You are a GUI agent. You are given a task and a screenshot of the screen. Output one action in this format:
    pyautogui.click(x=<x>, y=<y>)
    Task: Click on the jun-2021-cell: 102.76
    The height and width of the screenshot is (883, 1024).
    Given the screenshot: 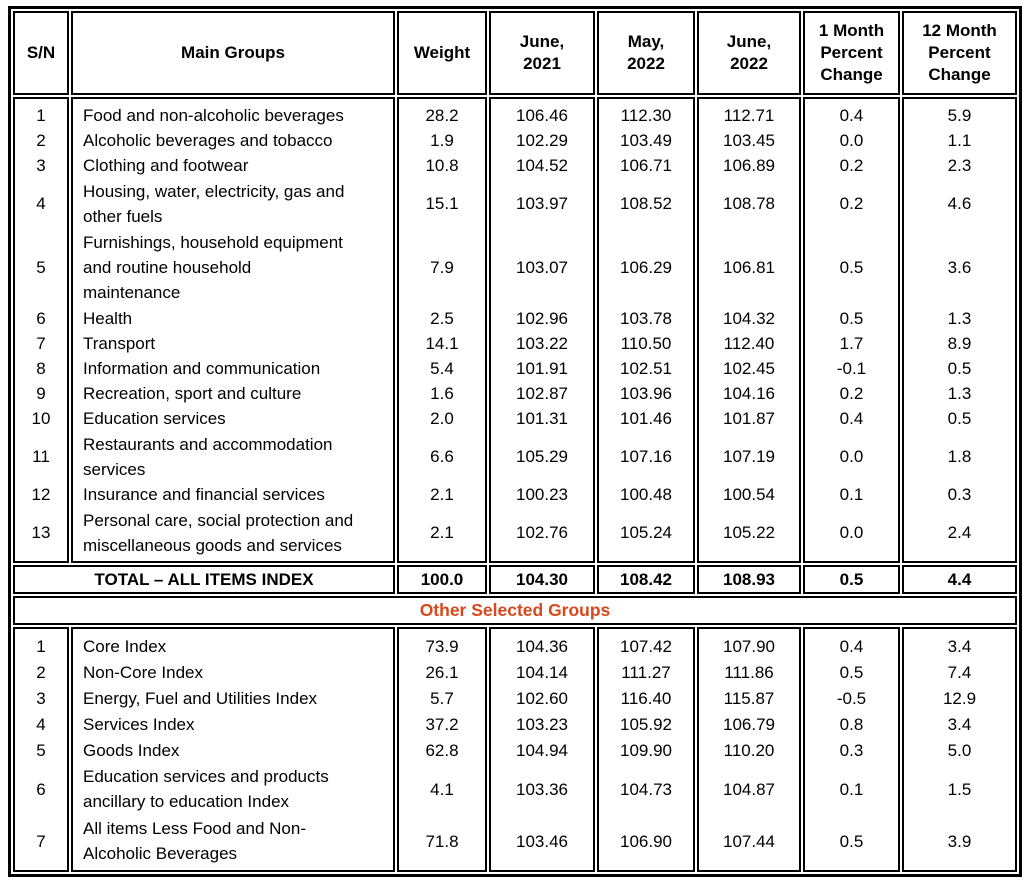 What is the action you would take?
    pyautogui.click(x=542, y=532)
    